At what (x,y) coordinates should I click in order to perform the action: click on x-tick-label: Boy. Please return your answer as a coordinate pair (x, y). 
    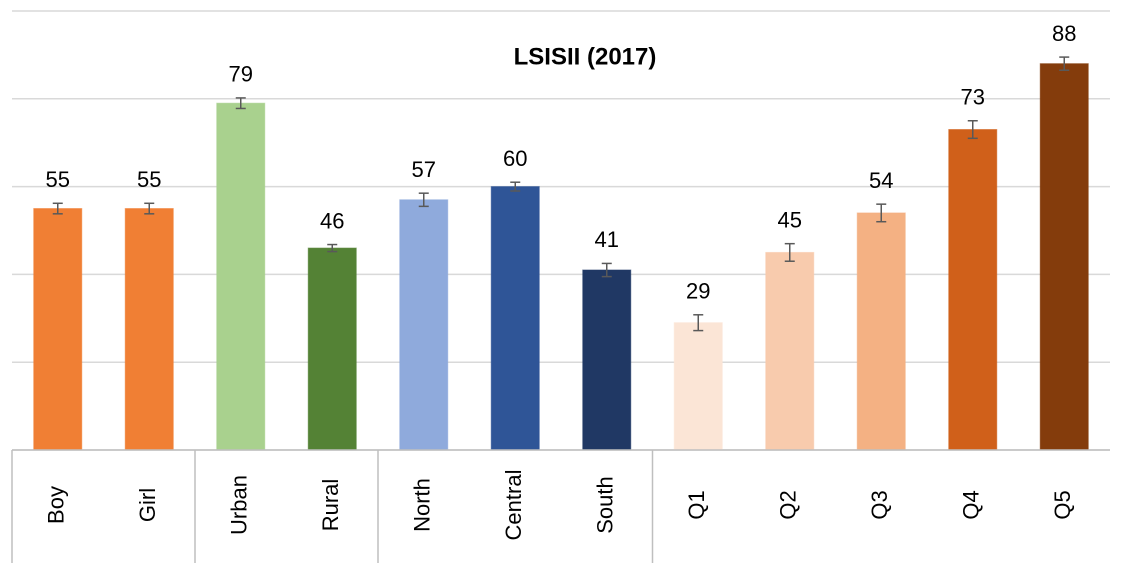
    Looking at the image, I should click on (56, 505).